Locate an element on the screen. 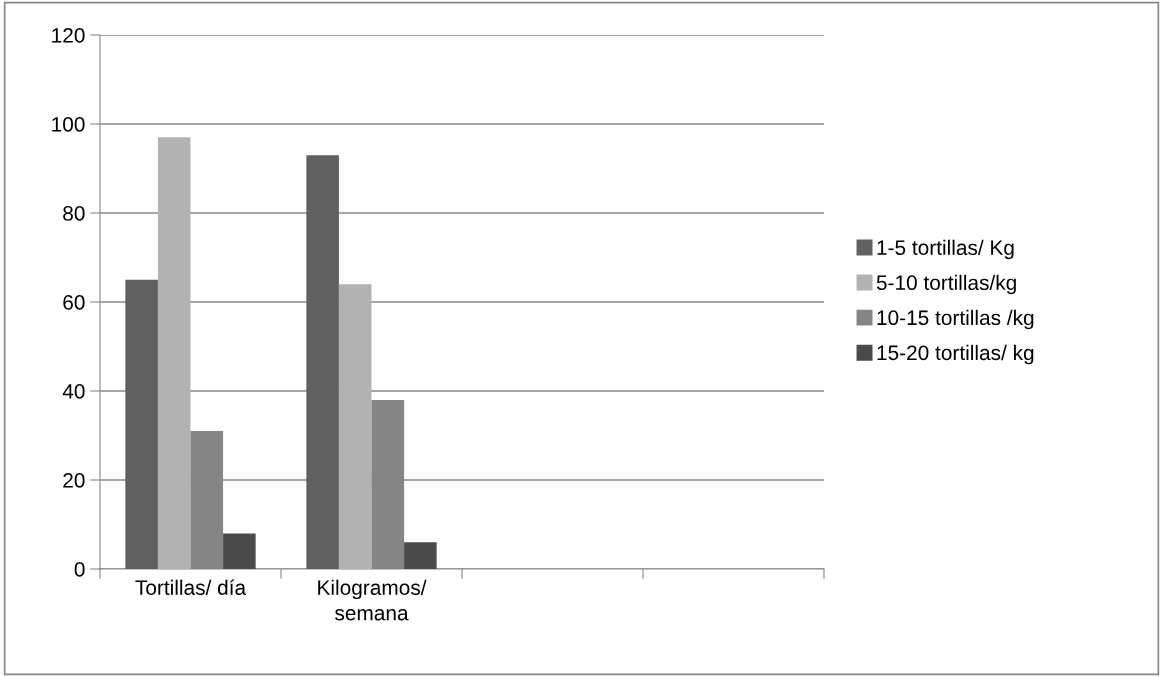  y-tick-label: 0 is located at coordinates (79, 569).